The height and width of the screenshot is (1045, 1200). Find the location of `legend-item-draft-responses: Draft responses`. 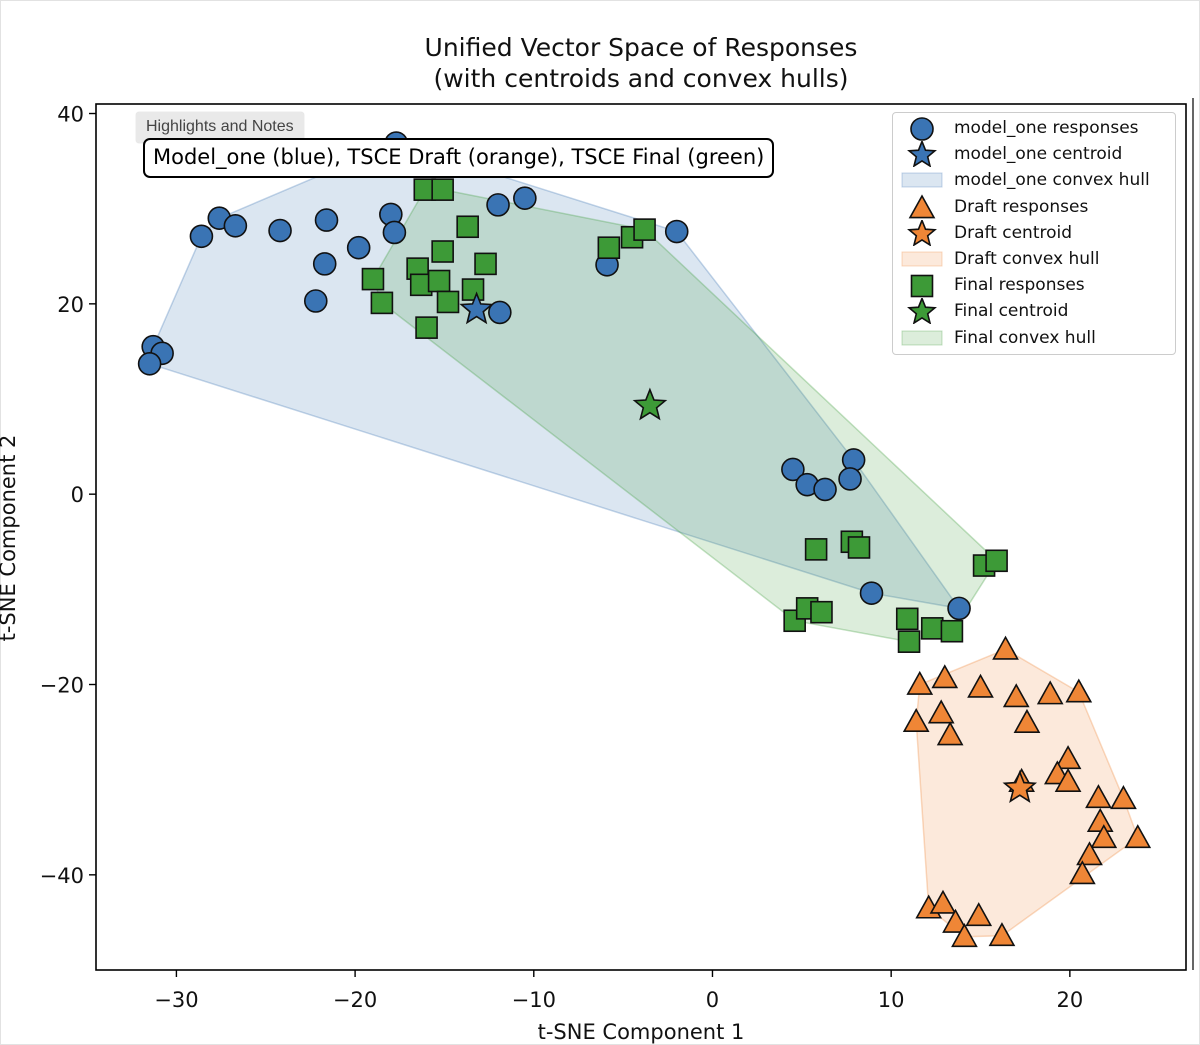

legend-item-draft-responses: Draft responses is located at coordinates (1034, 206).